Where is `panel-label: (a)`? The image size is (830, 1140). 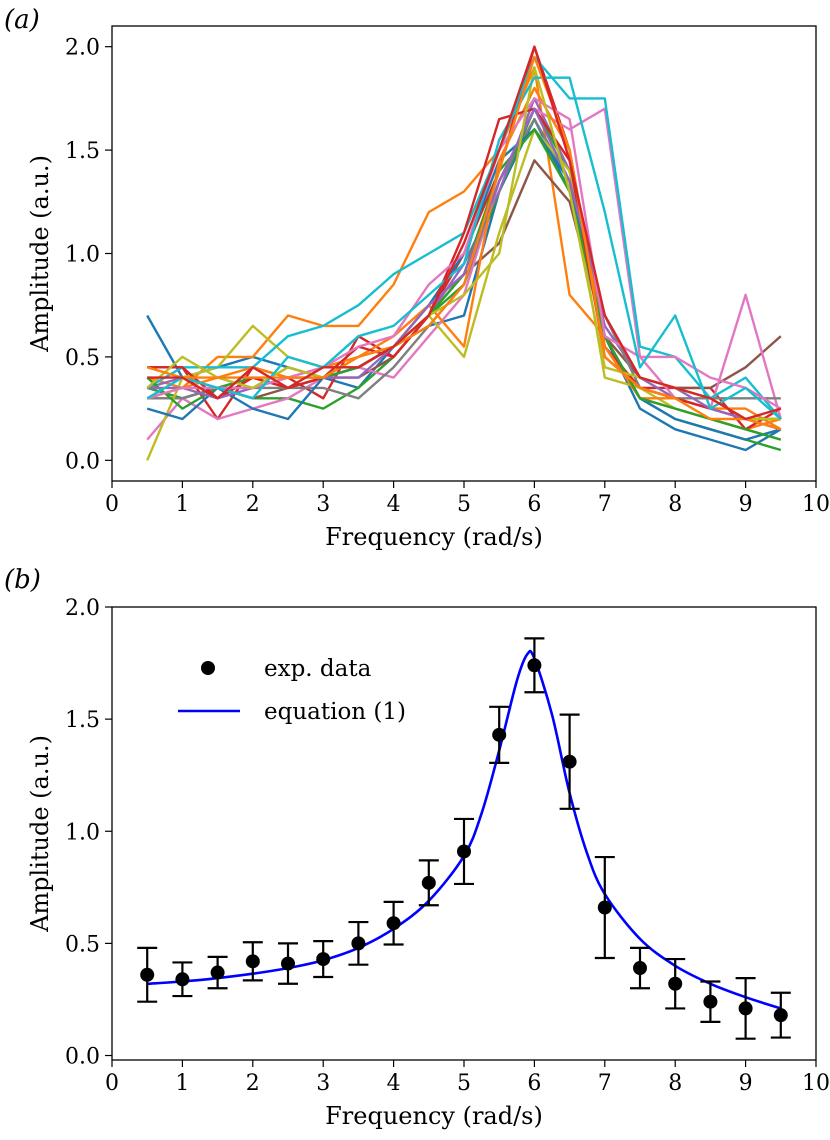
panel-label: (a) is located at coordinates (22, 20).